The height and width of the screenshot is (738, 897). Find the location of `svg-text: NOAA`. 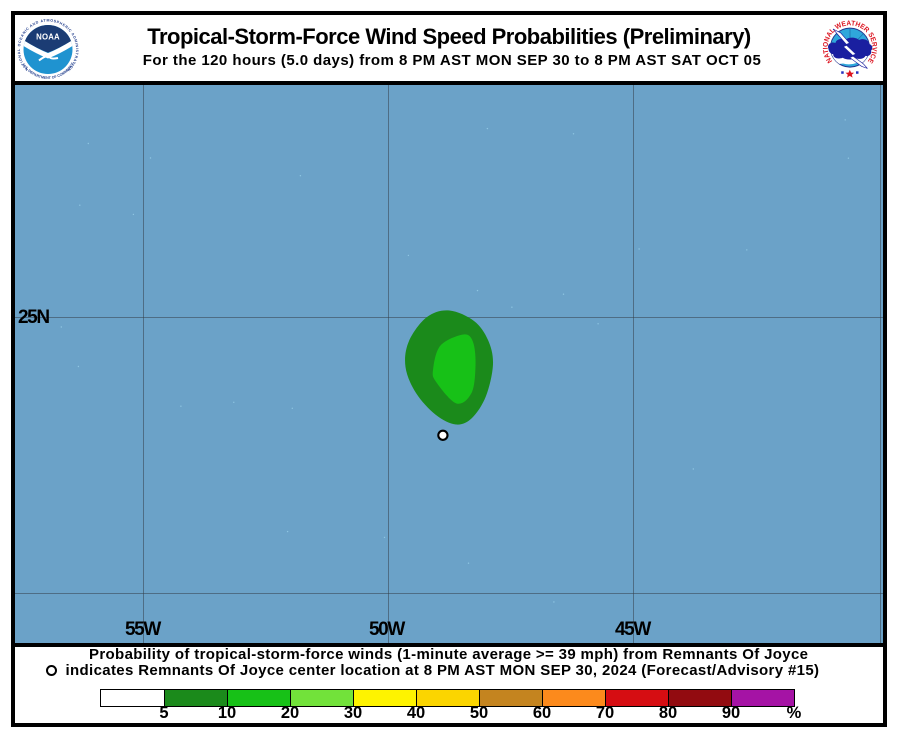

svg-text: NOAA is located at coordinates (48, 37).